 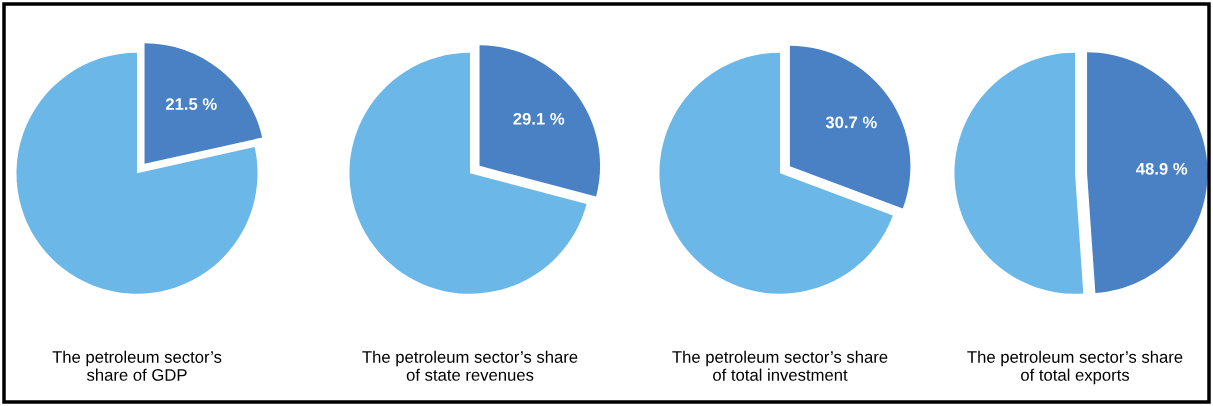 What do you see at coordinates (780, 365) in the screenshot?
I see `text: The petroleum sector’s share of total investment` at bounding box center [780, 365].